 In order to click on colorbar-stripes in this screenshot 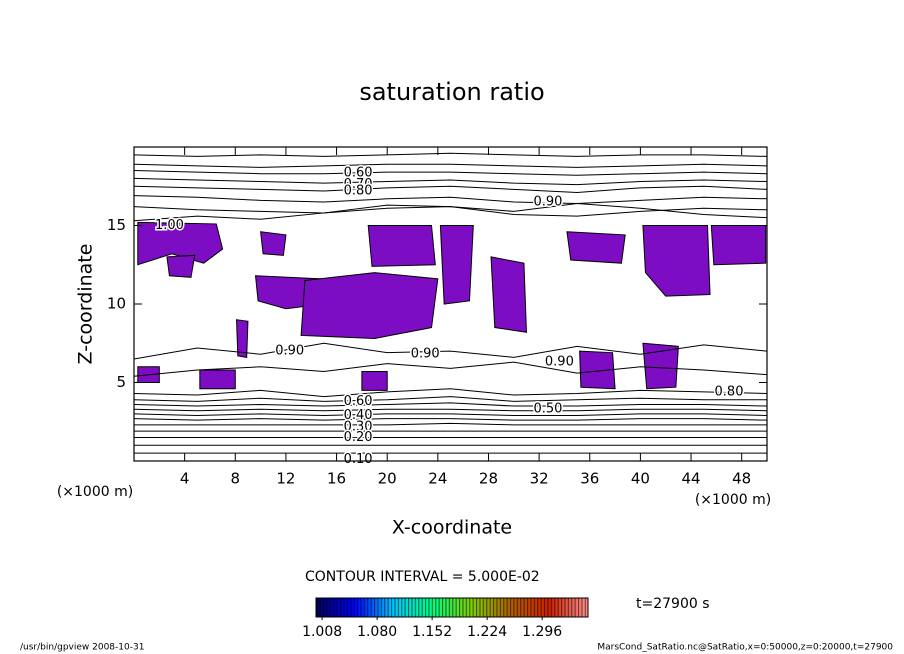, I will do `click(452, 607)`.